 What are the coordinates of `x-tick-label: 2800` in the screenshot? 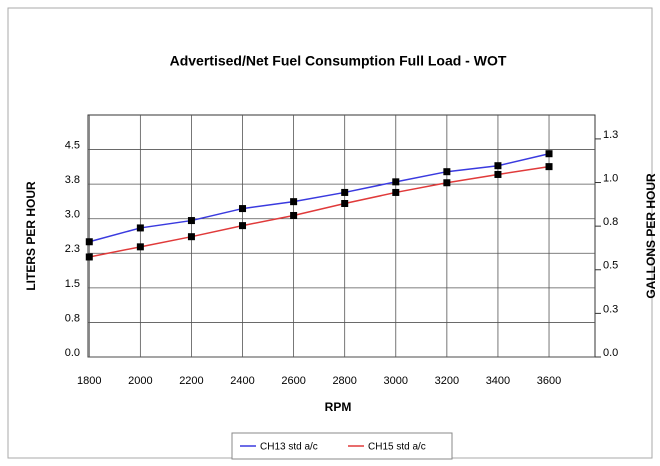 It's located at (344, 381).